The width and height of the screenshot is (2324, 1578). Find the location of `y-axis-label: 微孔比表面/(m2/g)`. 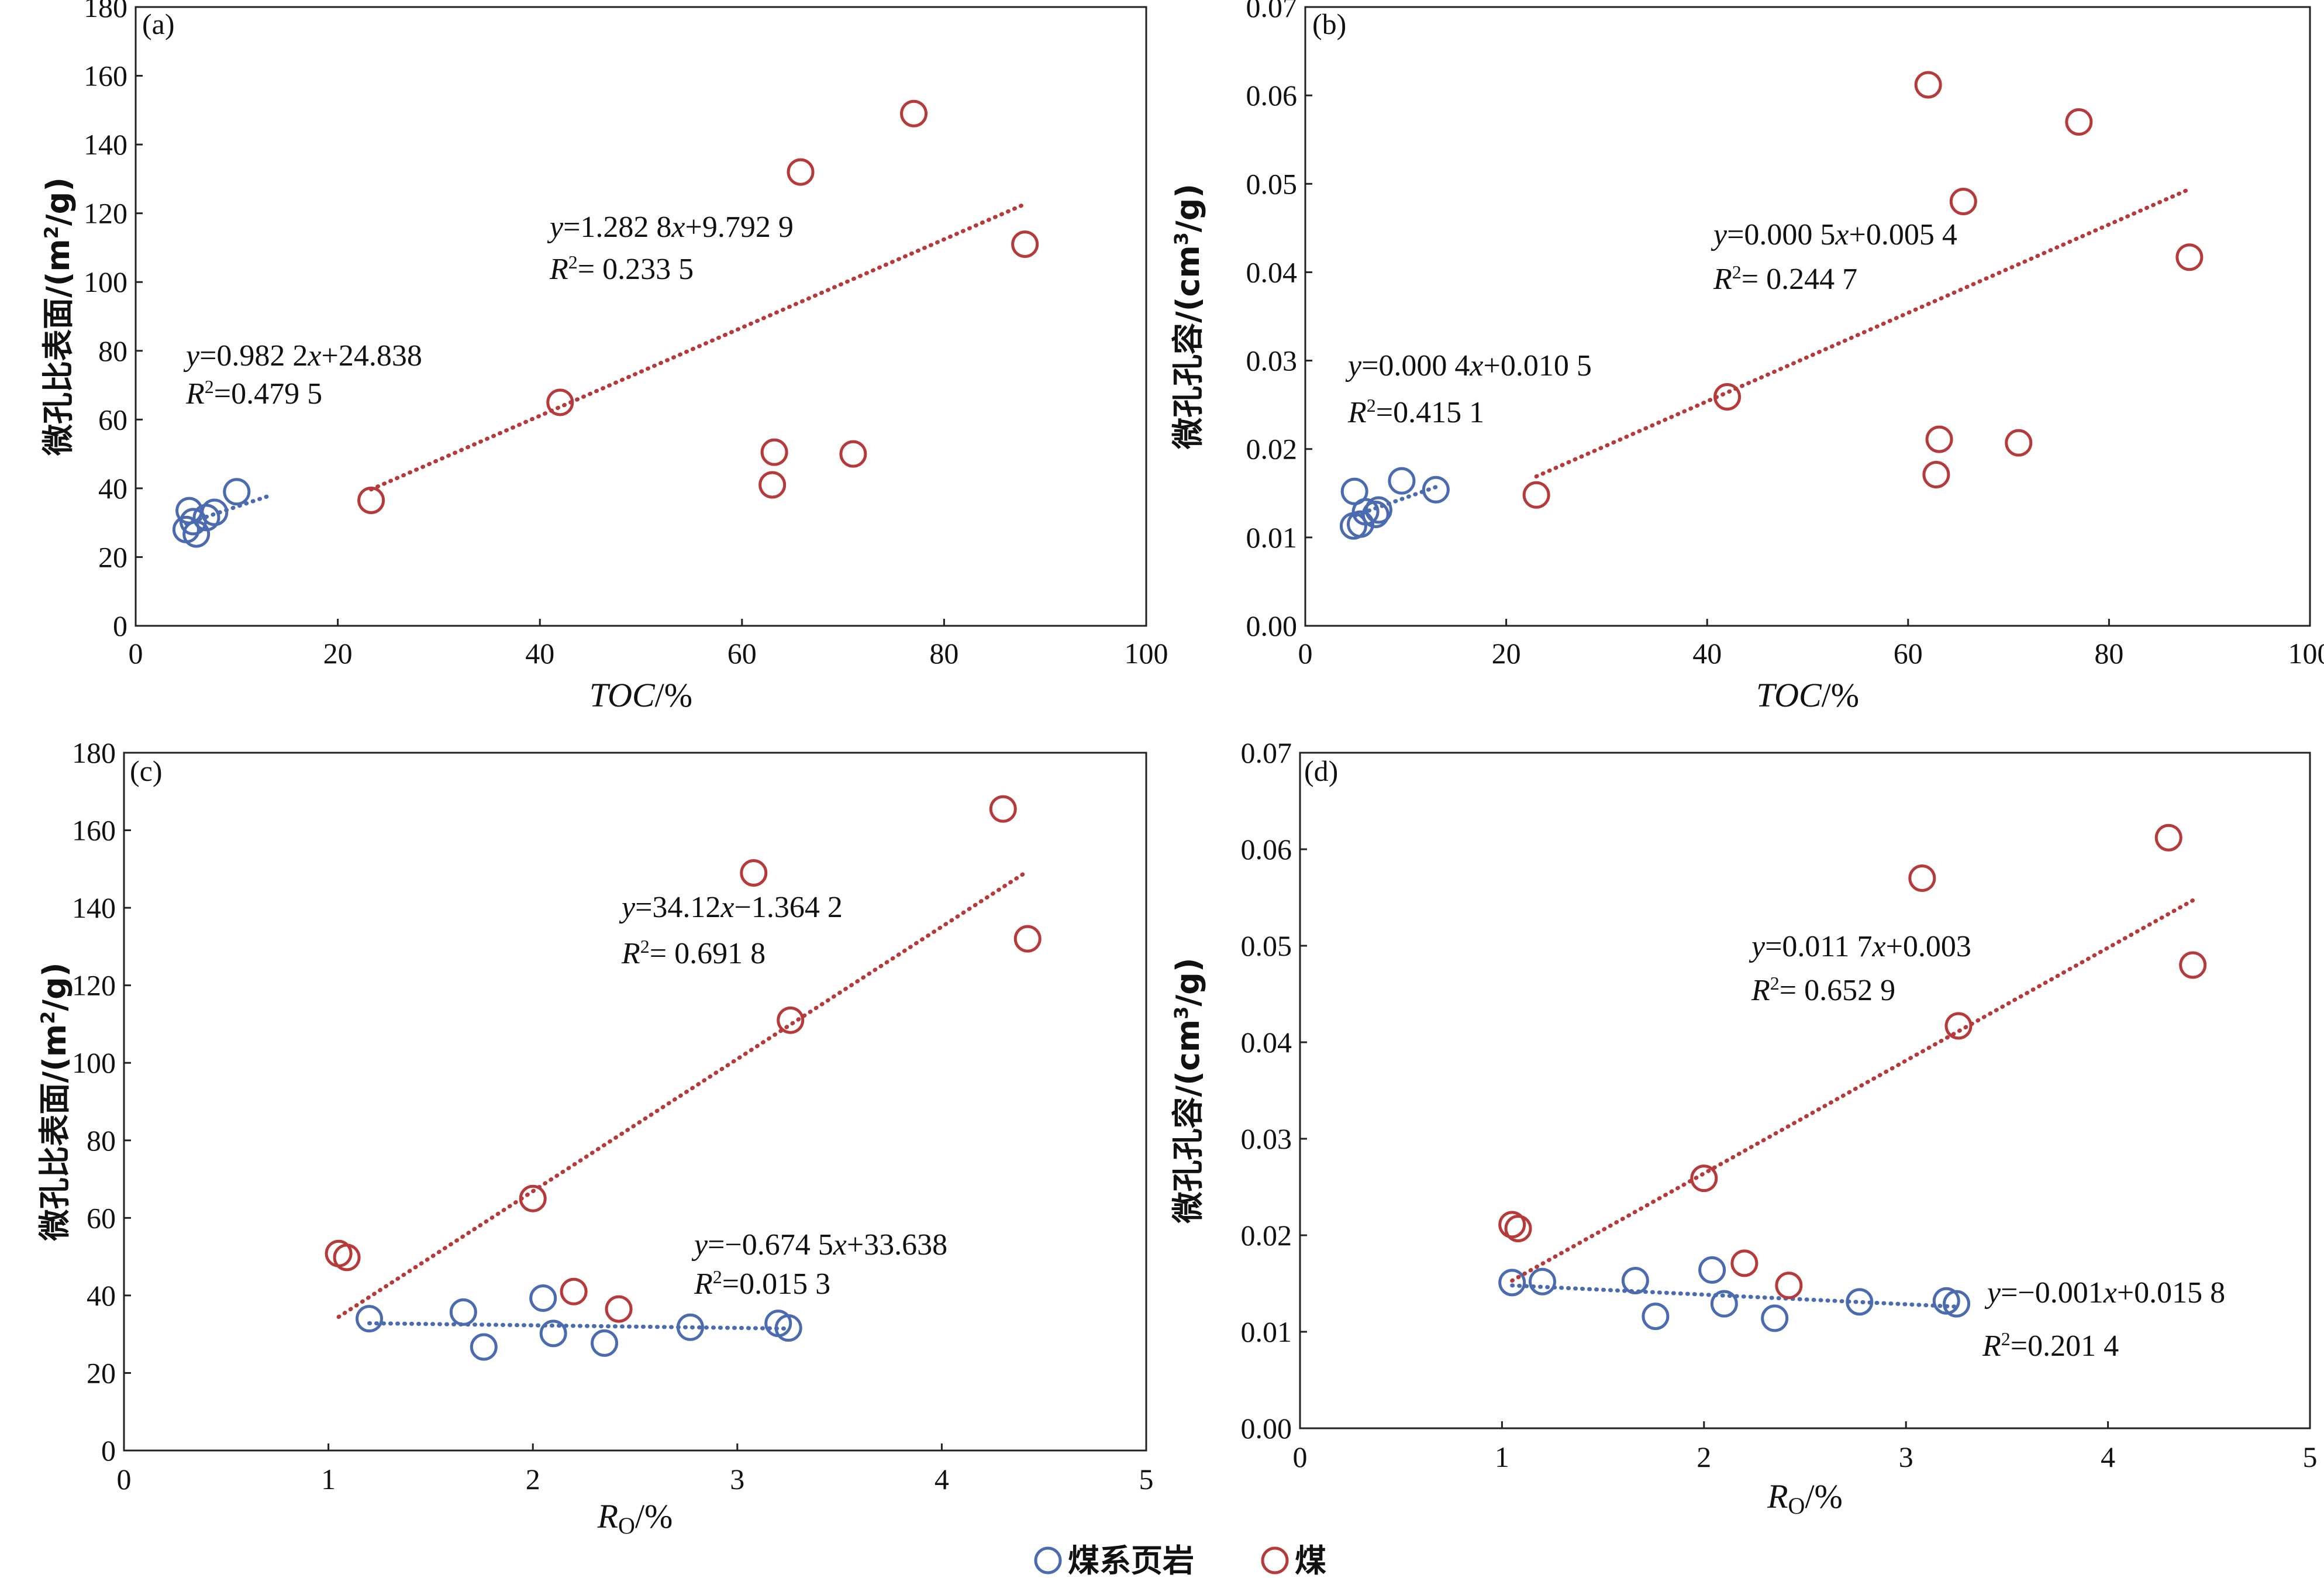

y-axis-label: 微孔比表面/(m2/g) is located at coordinates (58, 316).